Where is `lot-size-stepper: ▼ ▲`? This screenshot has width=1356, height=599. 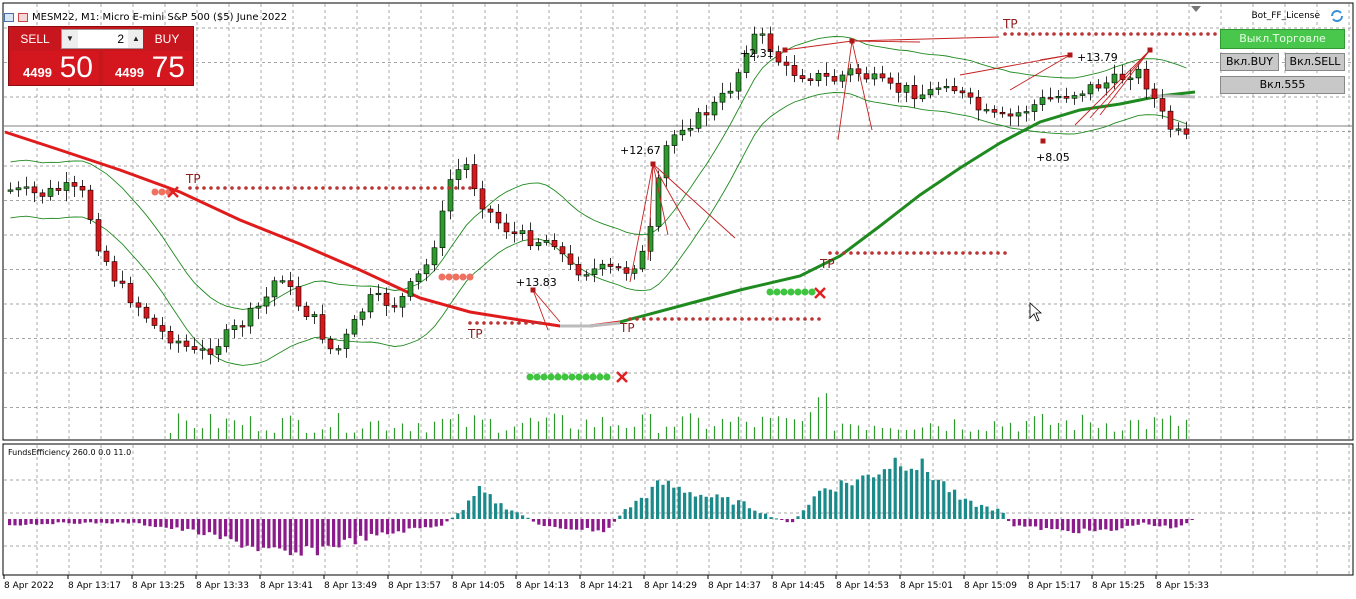
lot-size-stepper: ▼ ▲ is located at coordinates (103, 39).